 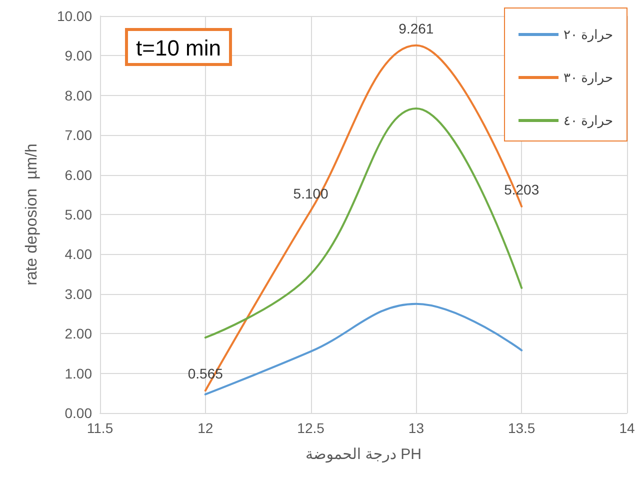 What do you see at coordinates (78, 334) in the screenshot?
I see `y-tick-label: 2.00` at bounding box center [78, 334].